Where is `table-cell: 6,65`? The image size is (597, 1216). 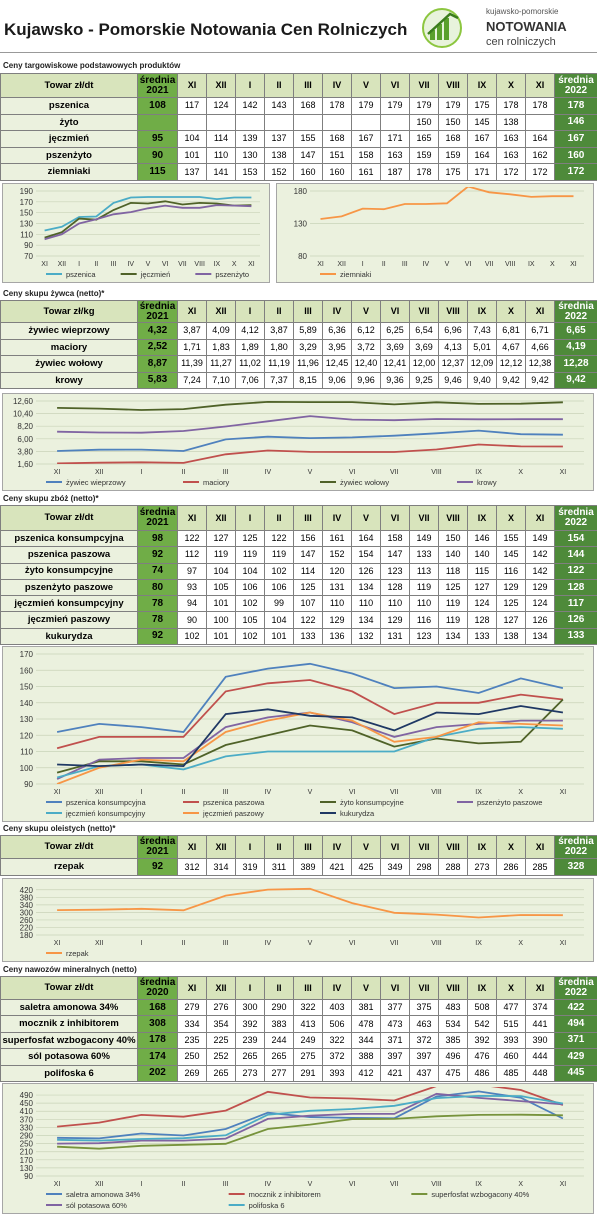
table-cell: 6,65 is located at coordinates (575, 331).